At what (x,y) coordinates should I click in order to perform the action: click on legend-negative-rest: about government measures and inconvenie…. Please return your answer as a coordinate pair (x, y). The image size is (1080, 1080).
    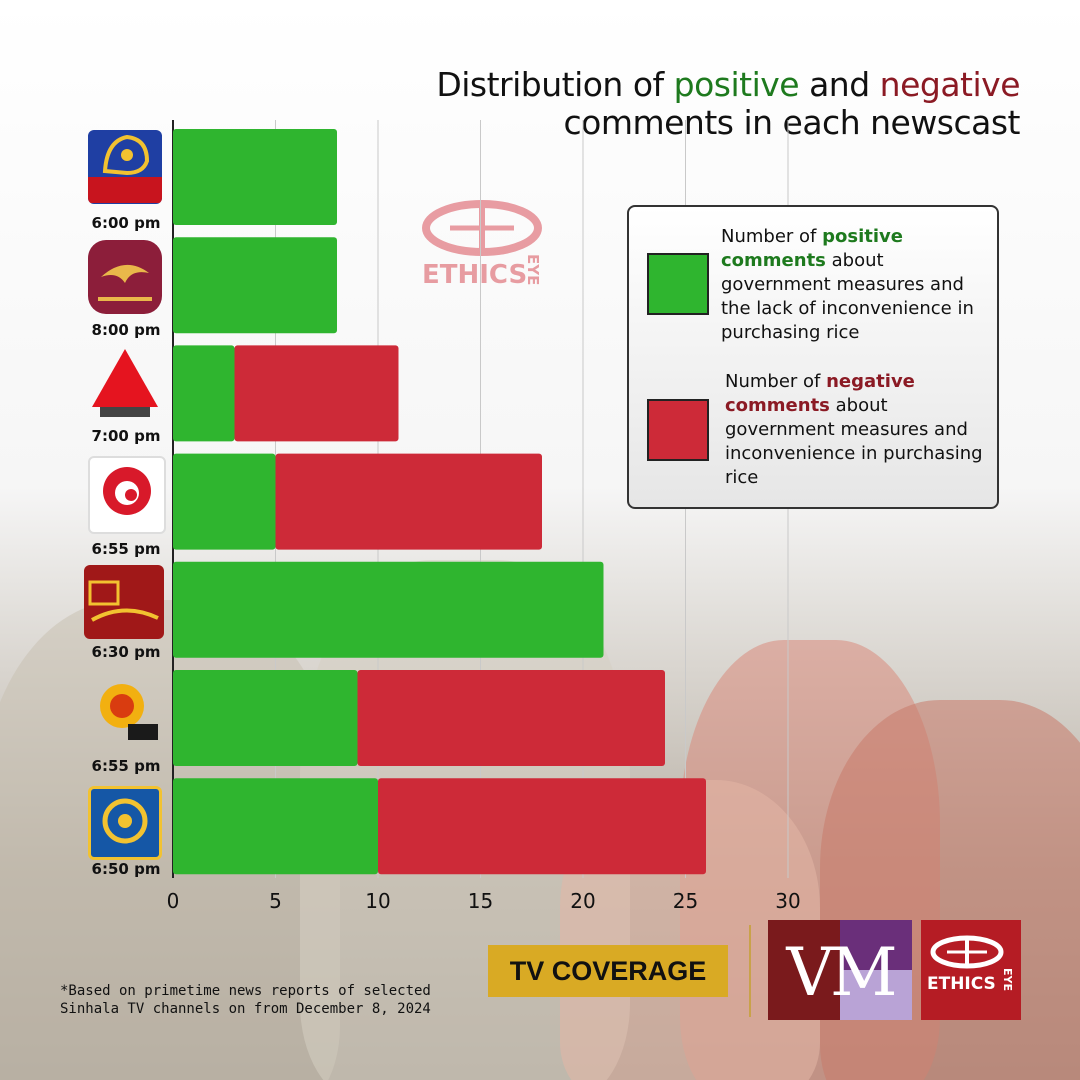
    Looking at the image, I should click on (854, 441).